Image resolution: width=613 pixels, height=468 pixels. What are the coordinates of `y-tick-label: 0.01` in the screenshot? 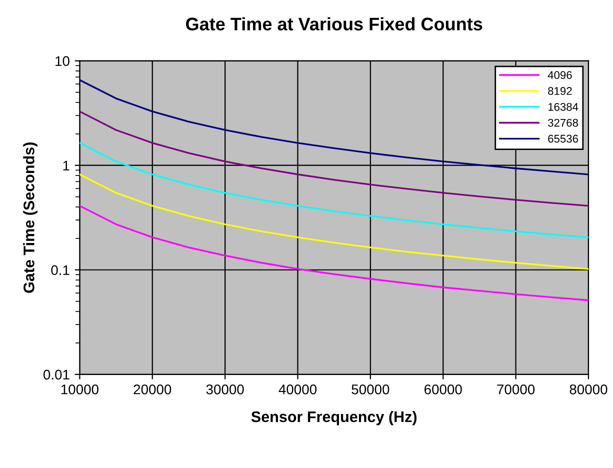 It's located at (56, 375).